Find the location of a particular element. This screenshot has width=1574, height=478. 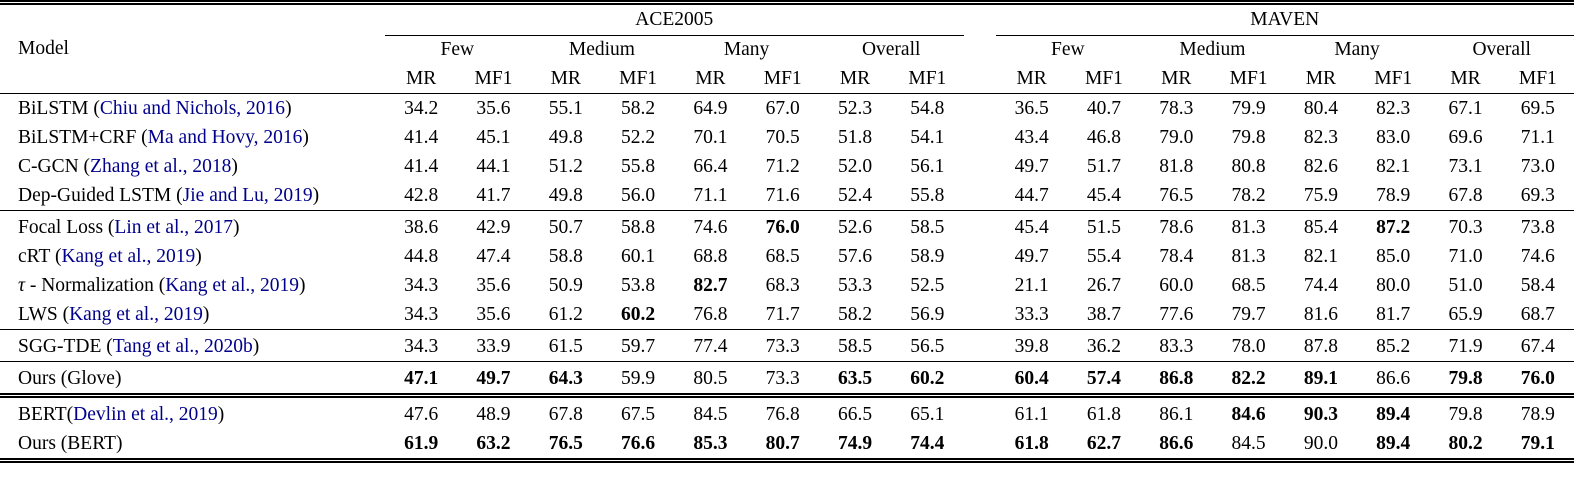

citation-link: Chiu and Nichols, 2016 is located at coordinates (192, 108).